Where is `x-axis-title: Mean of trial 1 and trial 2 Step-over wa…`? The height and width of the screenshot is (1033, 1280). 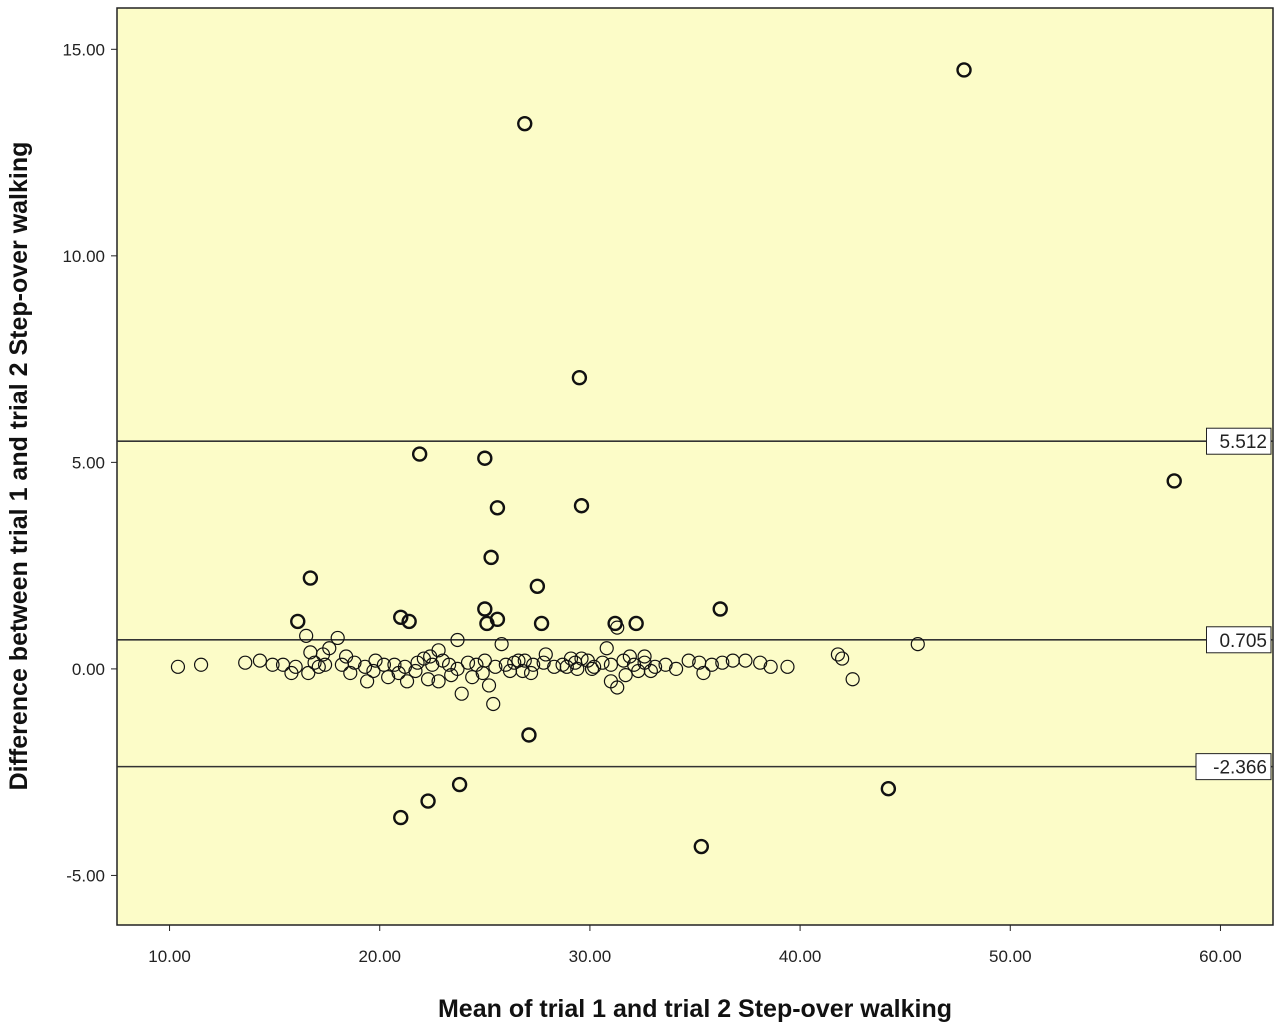 x-axis-title: Mean of trial 1 and trial 2 Step-over wa… is located at coordinates (695, 1009).